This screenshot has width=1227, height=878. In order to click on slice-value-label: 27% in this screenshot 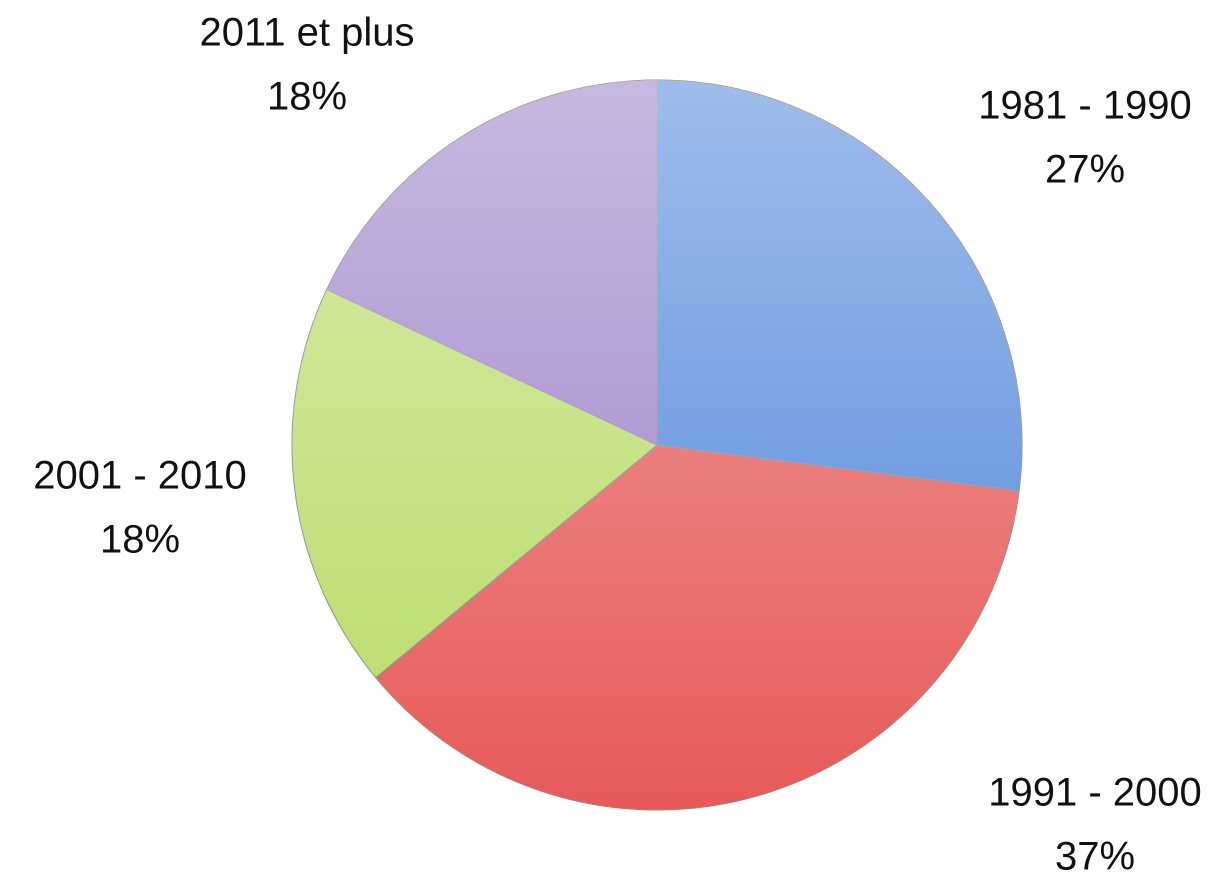, I will do `click(1085, 170)`.